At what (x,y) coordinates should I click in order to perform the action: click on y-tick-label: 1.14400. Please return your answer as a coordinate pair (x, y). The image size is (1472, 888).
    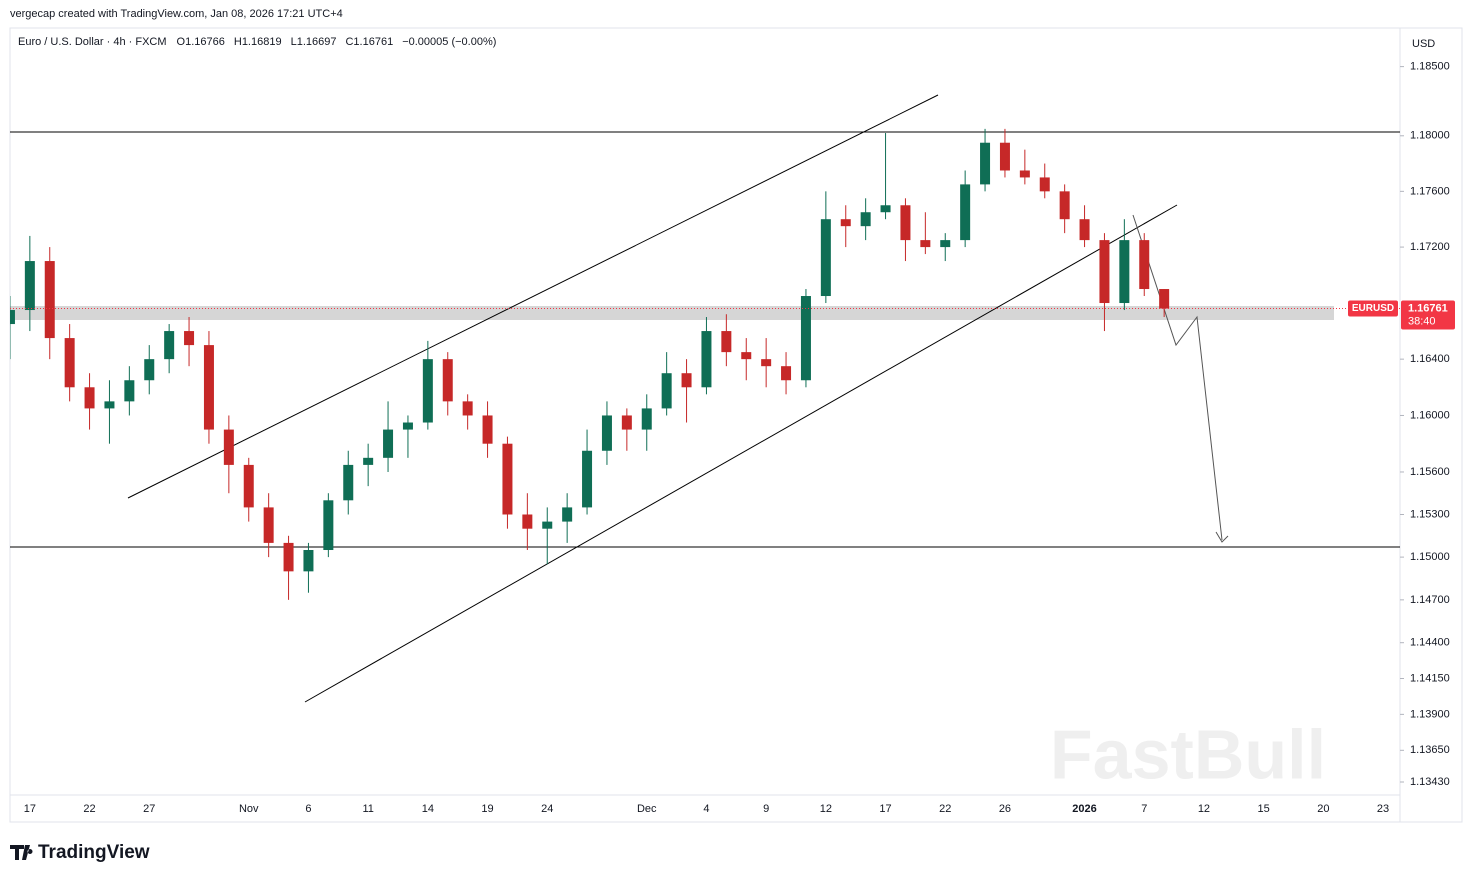
    Looking at the image, I should click on (1430, 643).